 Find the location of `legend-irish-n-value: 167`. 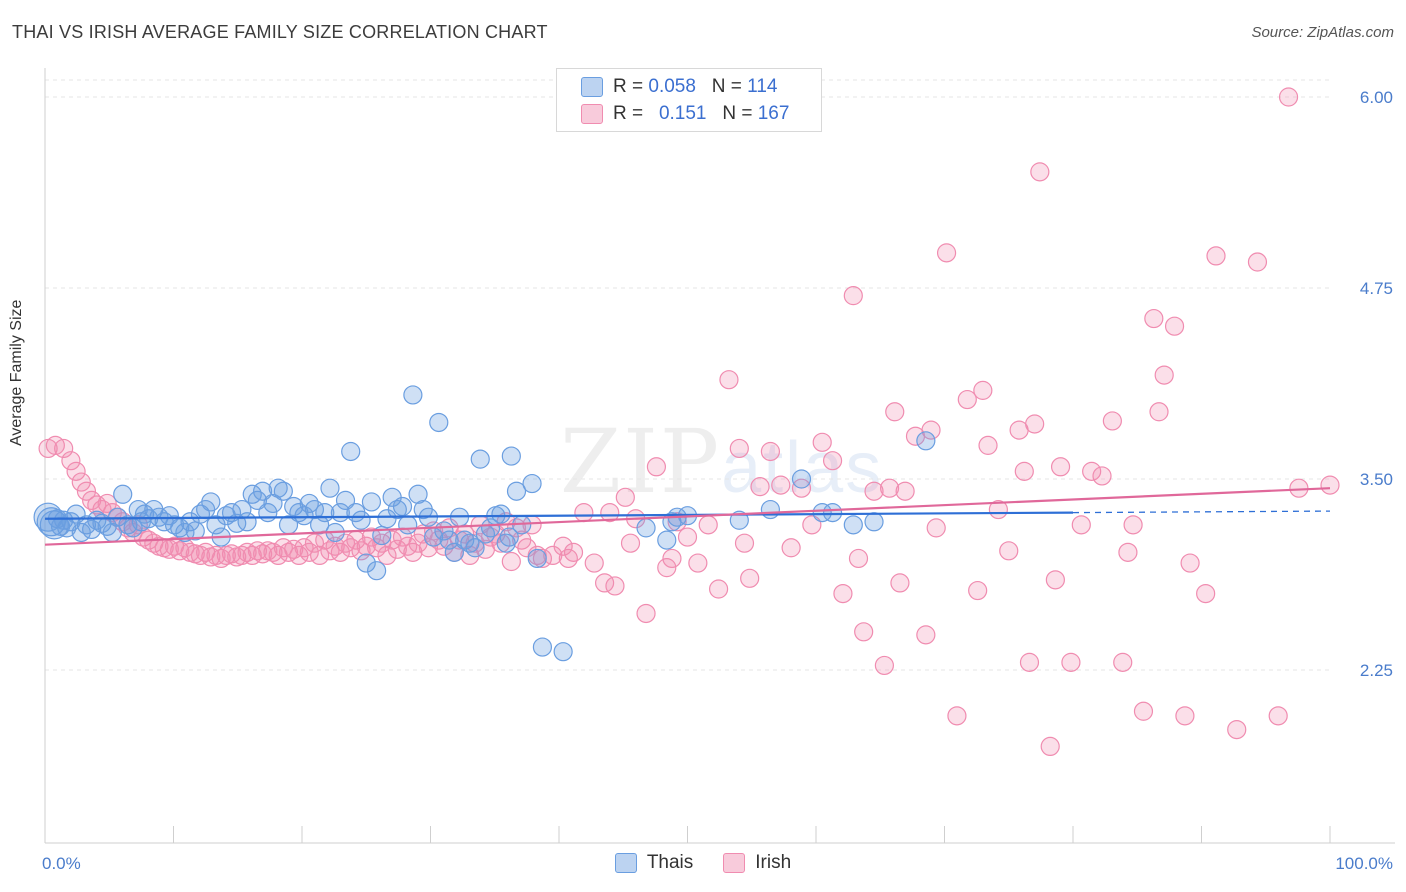

legend-irish-n-value: 167 is located at coordinates (773, 113).